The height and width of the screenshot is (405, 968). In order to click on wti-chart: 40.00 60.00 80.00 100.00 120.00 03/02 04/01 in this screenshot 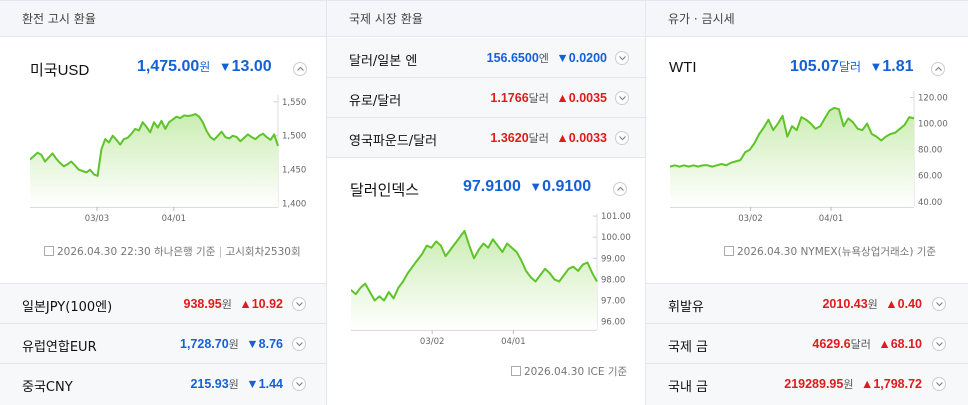, I will do `click(809, 157)`.